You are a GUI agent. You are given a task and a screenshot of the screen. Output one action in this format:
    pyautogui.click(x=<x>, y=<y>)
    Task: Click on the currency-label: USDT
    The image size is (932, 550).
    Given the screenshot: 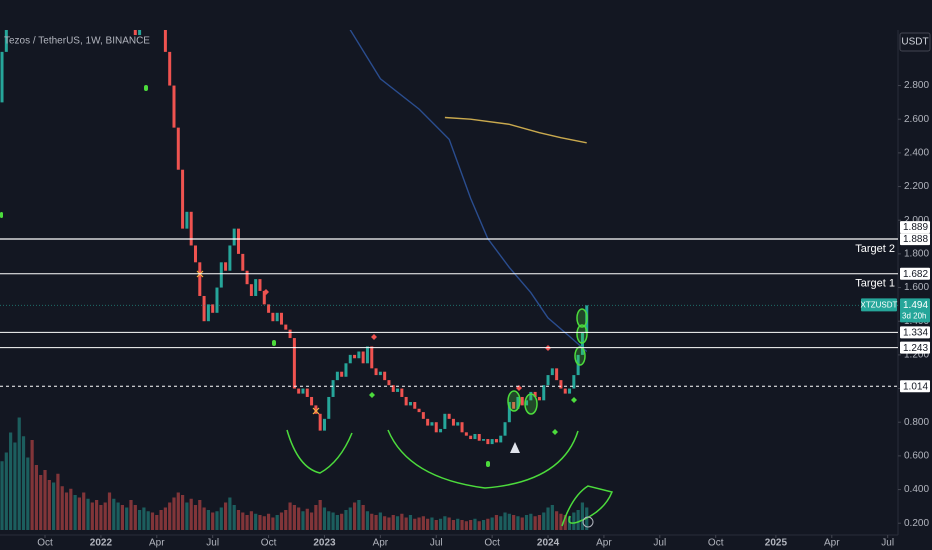 What is the action you would take?
    pyautogui.click(x=914, y=42)
    